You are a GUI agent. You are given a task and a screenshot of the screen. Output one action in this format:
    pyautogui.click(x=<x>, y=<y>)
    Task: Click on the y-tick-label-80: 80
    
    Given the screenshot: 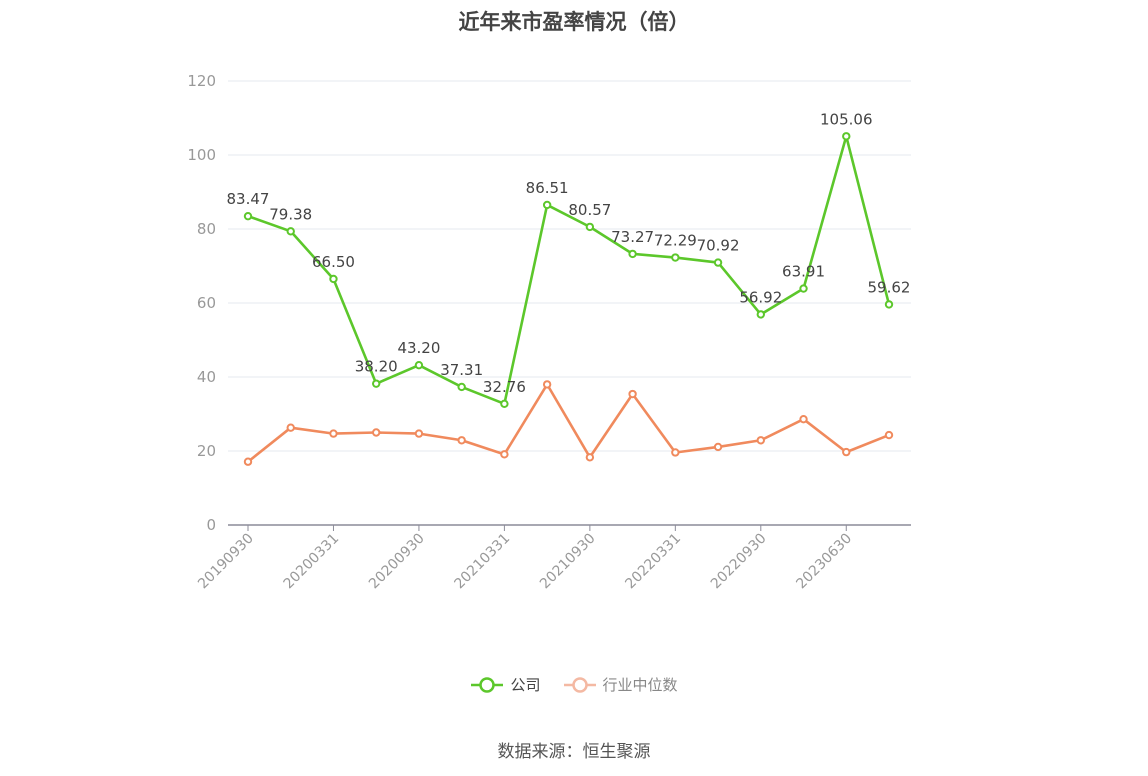 What is the action you would take?
    pyautogui.click(x=206, y=229)
    